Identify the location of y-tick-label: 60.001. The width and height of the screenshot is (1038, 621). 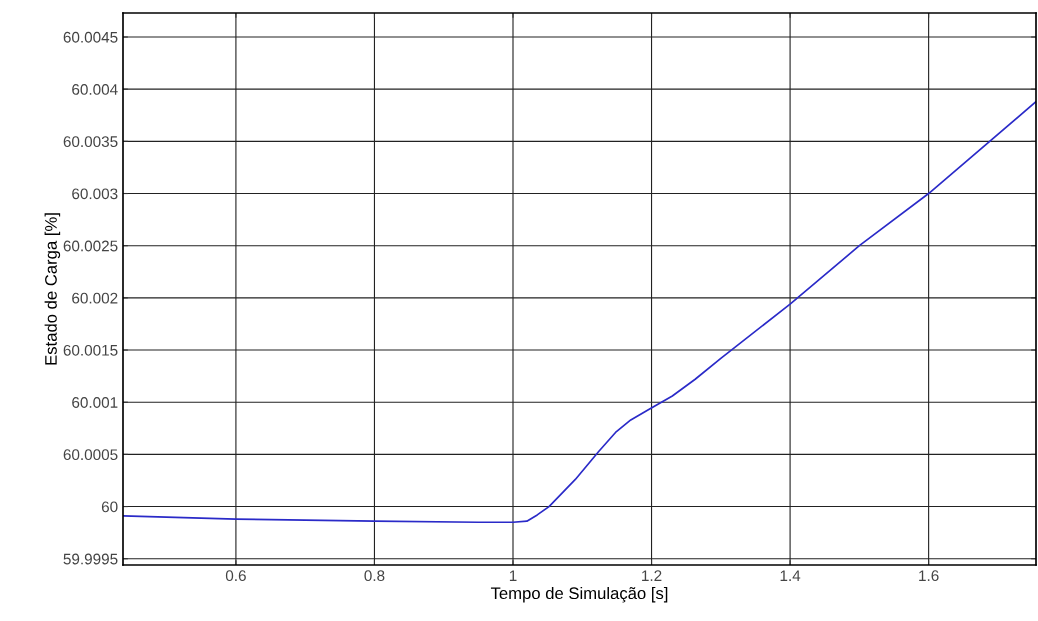
(95, 402).